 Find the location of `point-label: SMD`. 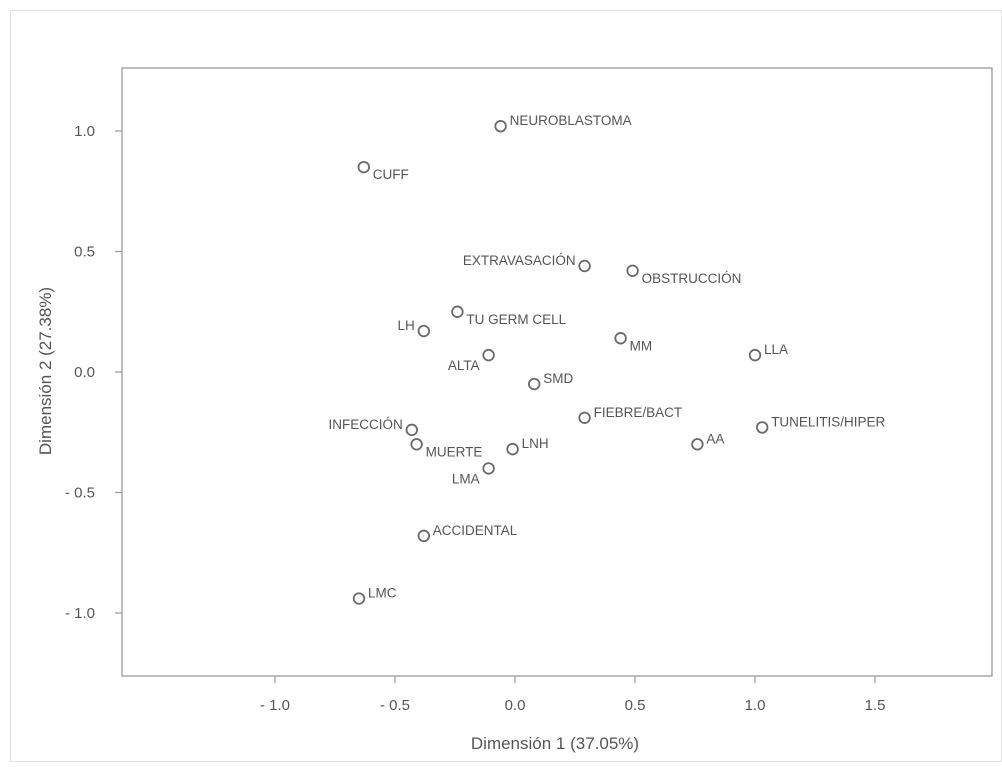

point-label: SMD is located at coordinates (558, 378).